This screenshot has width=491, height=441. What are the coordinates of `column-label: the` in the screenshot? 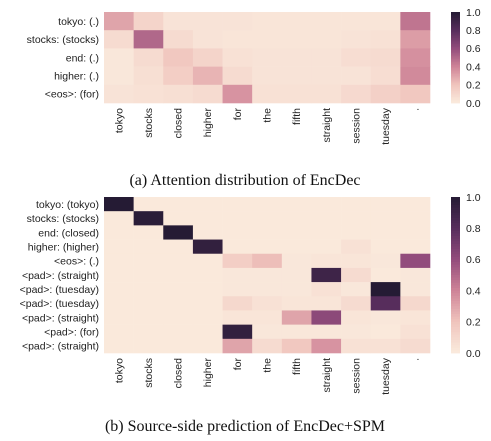 It's located at (268, 365).